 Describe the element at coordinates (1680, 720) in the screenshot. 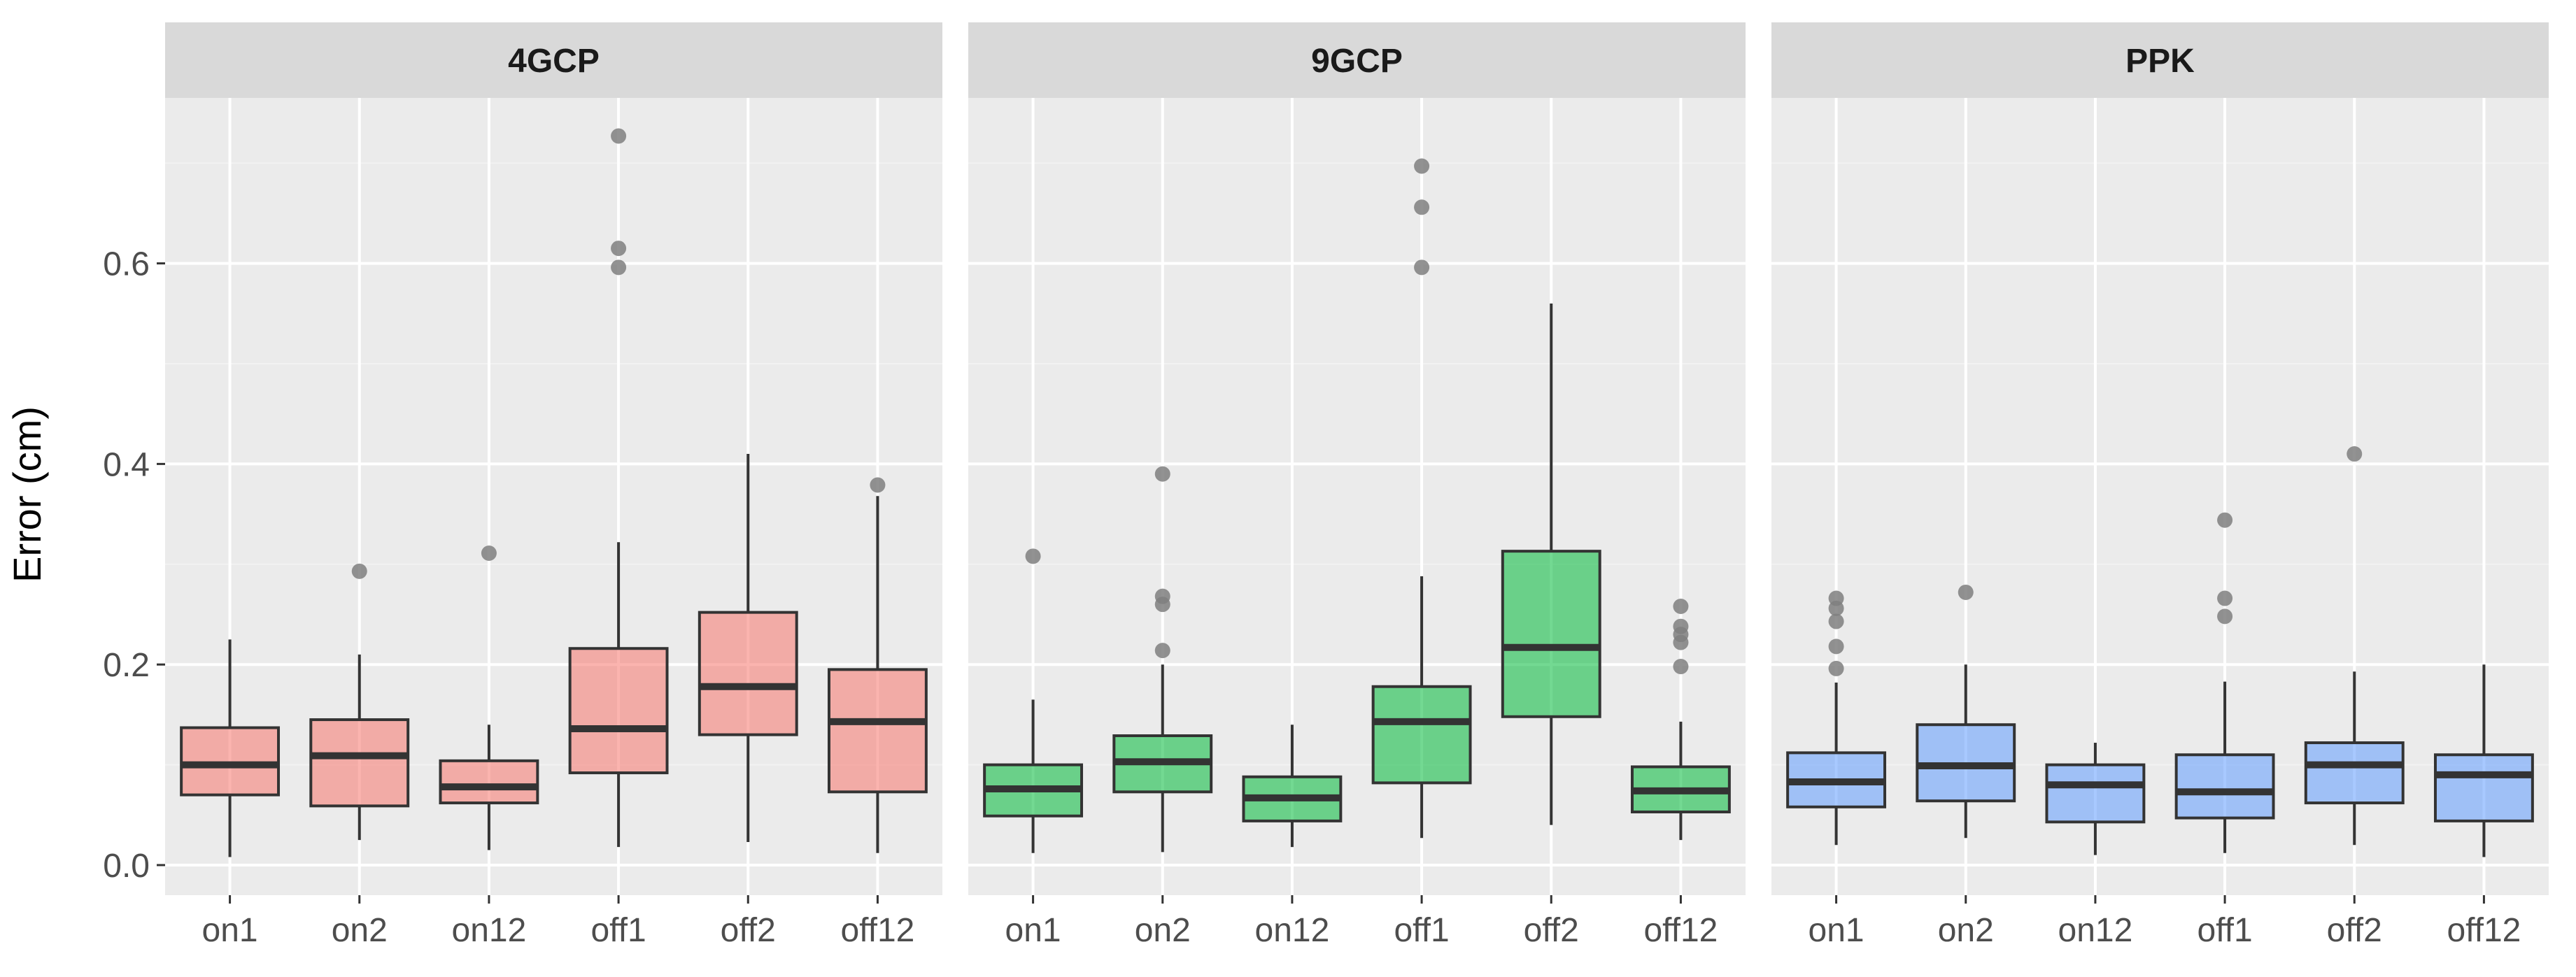

I see `box-9gcp-off12` at that location.